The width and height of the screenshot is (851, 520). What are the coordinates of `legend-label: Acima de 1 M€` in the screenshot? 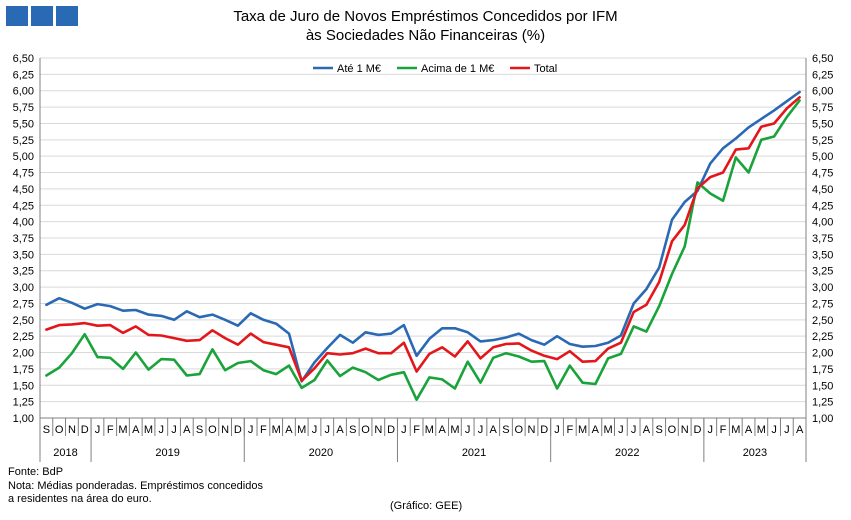 It's located at (457, 69).